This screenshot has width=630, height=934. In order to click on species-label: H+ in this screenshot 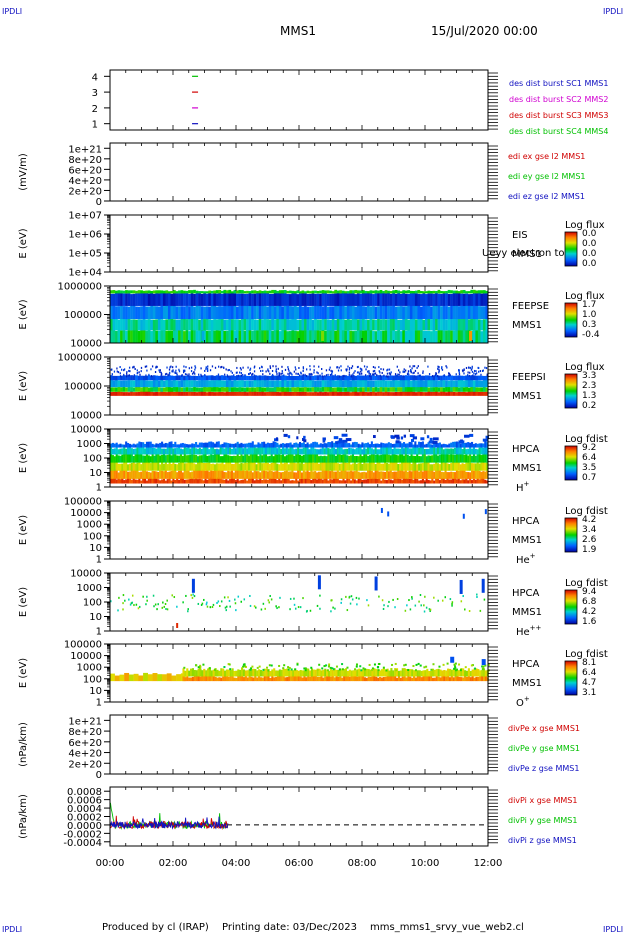, I will do `click(523, 487)`.